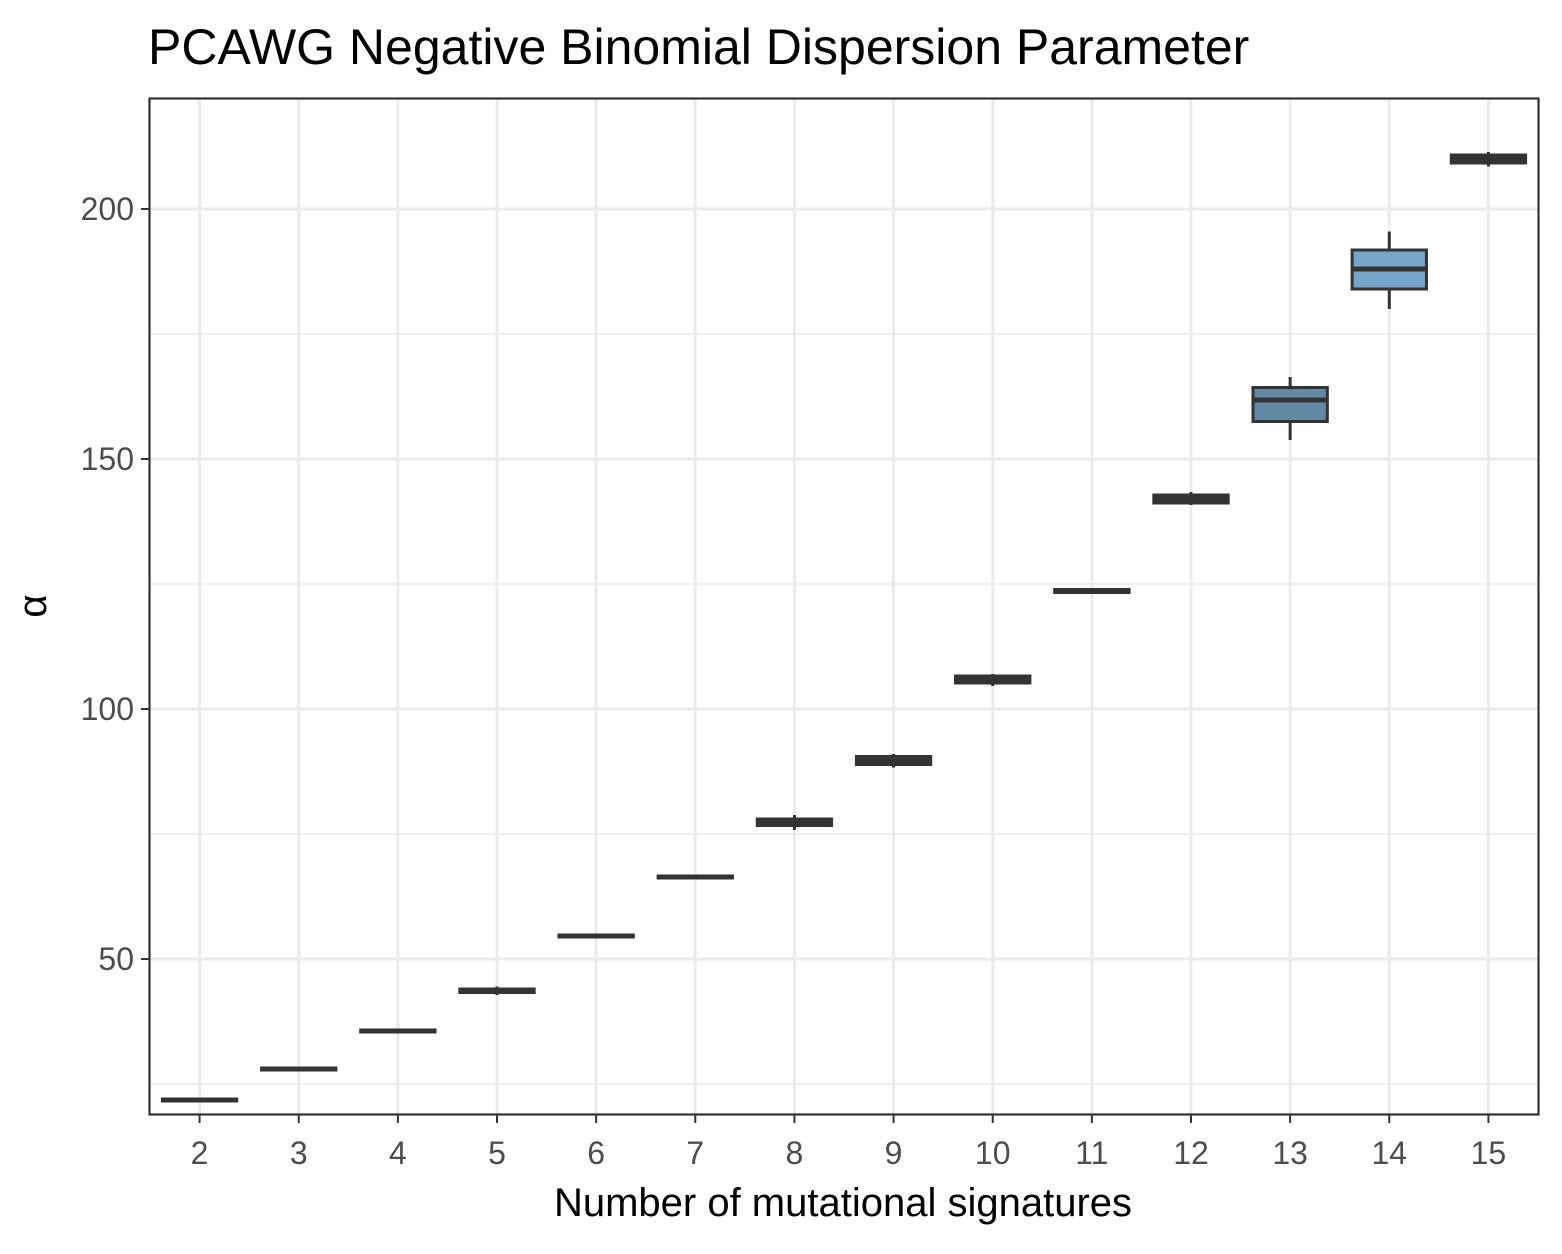  I want to click on y-axis-title: α, so click(33, 605).